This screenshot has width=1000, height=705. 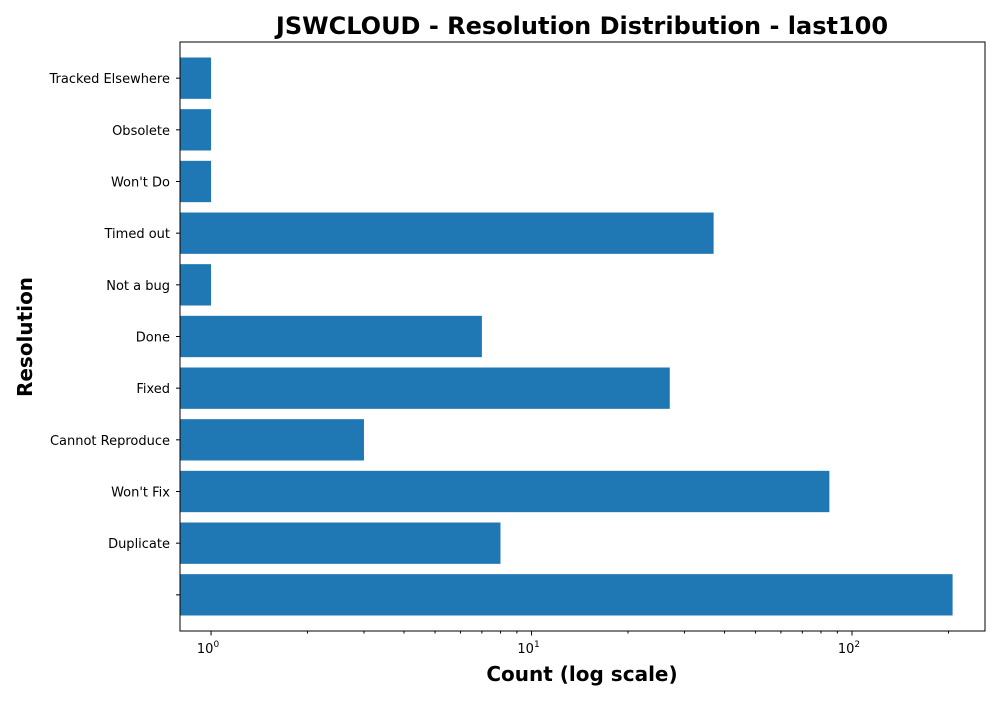 I want to click on bar-empty, so click(x=566, y=595).